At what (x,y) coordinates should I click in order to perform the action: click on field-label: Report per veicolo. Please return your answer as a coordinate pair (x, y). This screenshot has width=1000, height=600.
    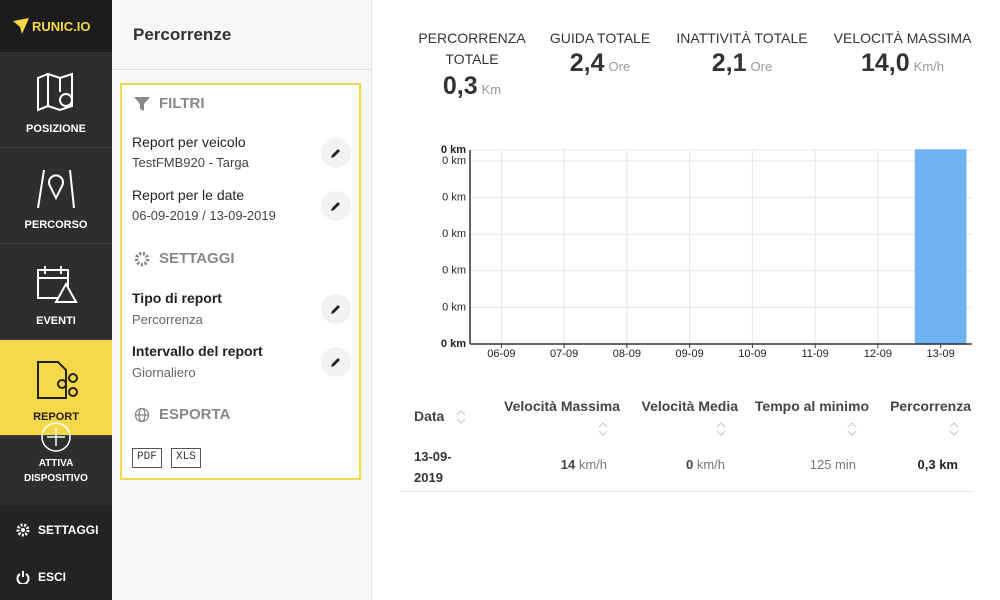
    Looking at the image, I should click on (189, 142).